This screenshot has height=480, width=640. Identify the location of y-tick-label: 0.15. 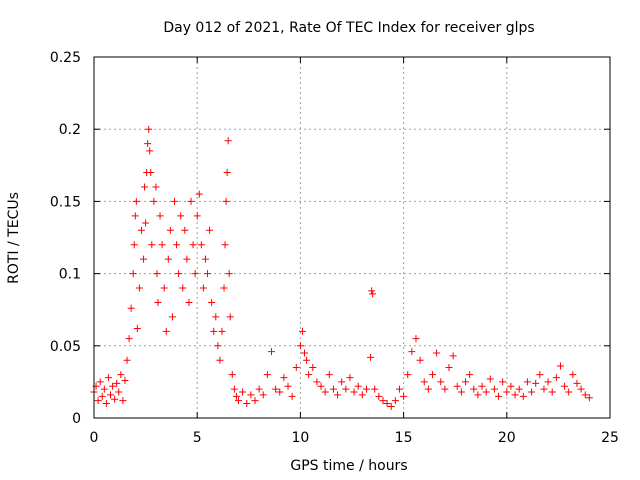
(65, 202).